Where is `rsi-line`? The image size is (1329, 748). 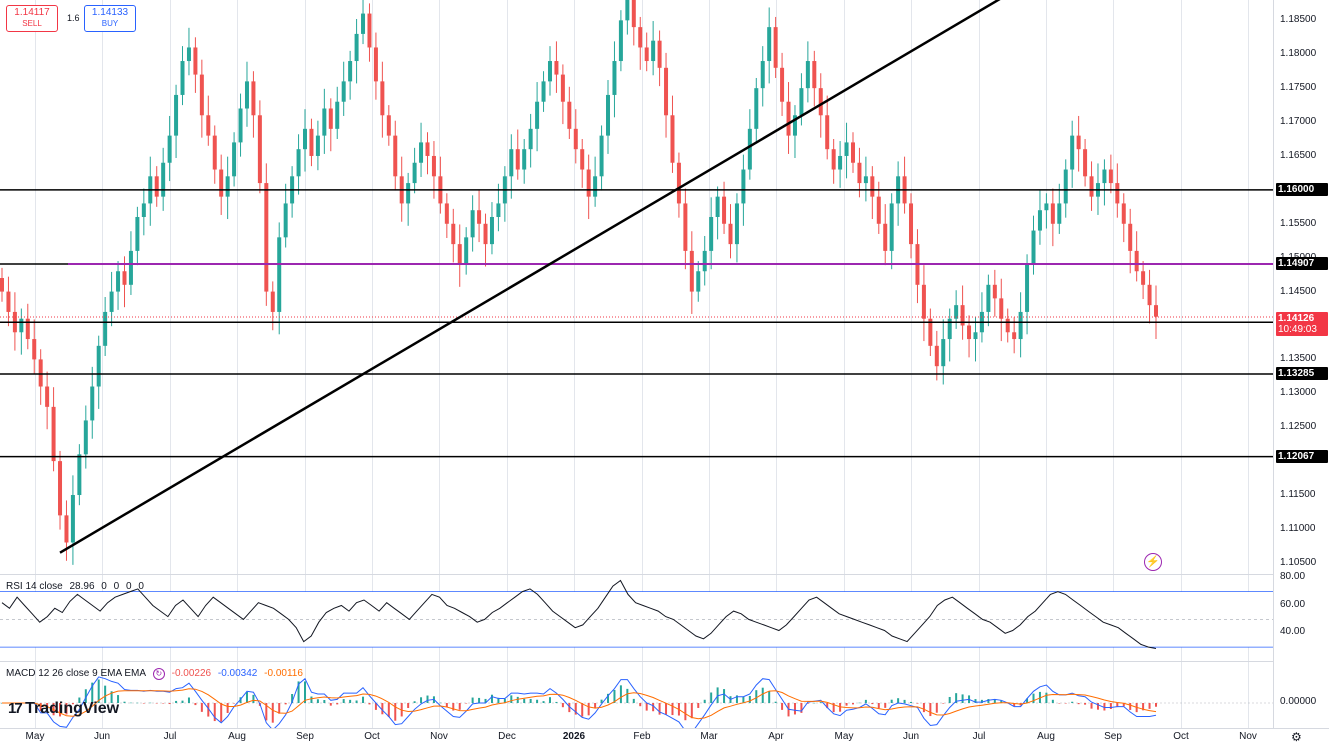 rsi-line is located at coordinates (579, 614).